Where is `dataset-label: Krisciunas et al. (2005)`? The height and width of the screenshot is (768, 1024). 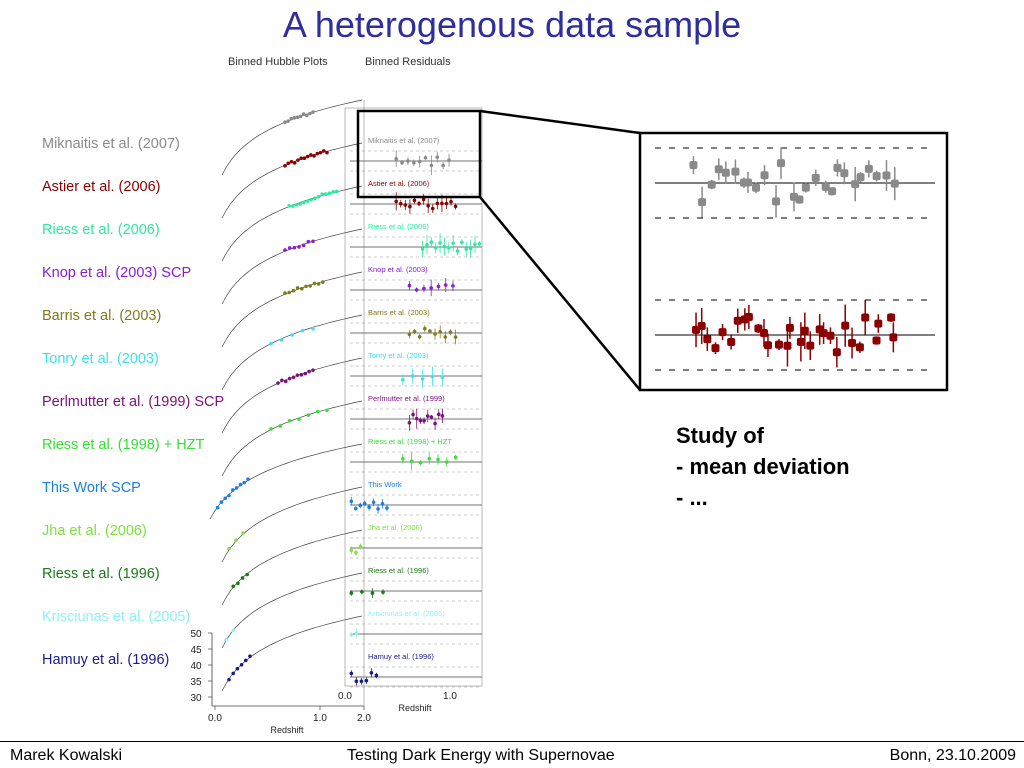 dataset-label: Krisciunas et al. (2005) is located at coordinates (116, 617).